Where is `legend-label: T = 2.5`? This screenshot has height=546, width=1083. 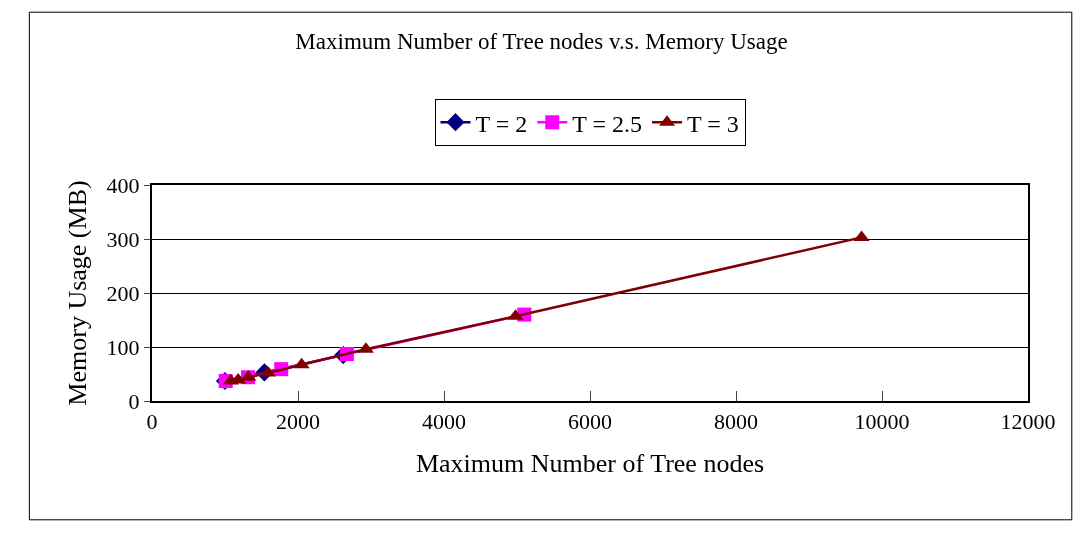 legend-label: T = 2.5 is located at coordinates (607, 123).